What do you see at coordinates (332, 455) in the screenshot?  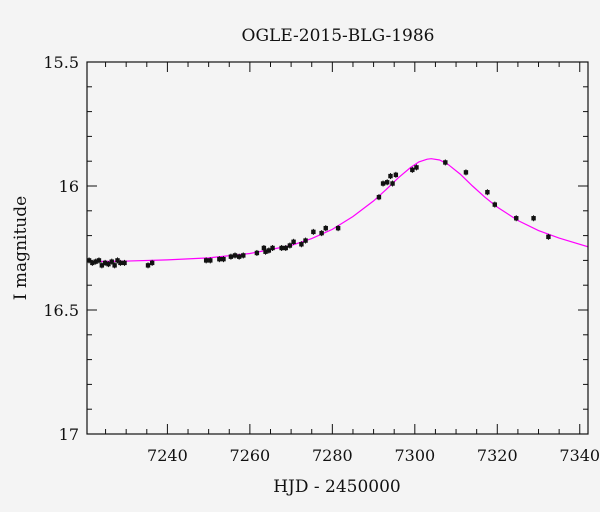 I see `x-tick-label: 7280` at bounding box center [332, 455].